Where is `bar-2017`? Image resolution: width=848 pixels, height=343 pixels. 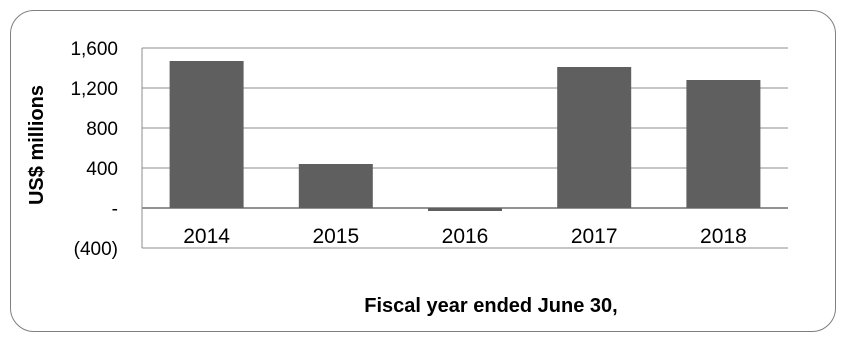 bar-2017 is located at coordinates (594, 137).